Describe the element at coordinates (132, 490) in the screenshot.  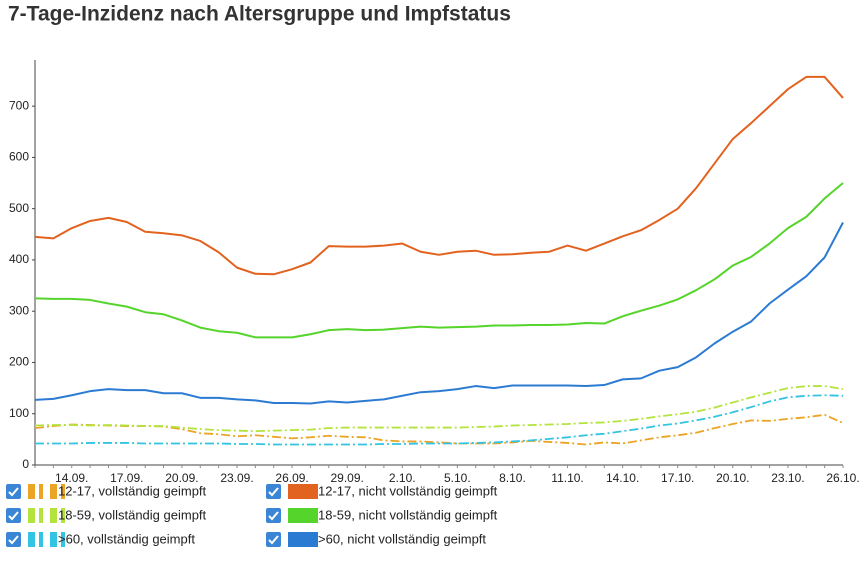
I see `legend-label: 12-17, vollständig geimpft` at that location.